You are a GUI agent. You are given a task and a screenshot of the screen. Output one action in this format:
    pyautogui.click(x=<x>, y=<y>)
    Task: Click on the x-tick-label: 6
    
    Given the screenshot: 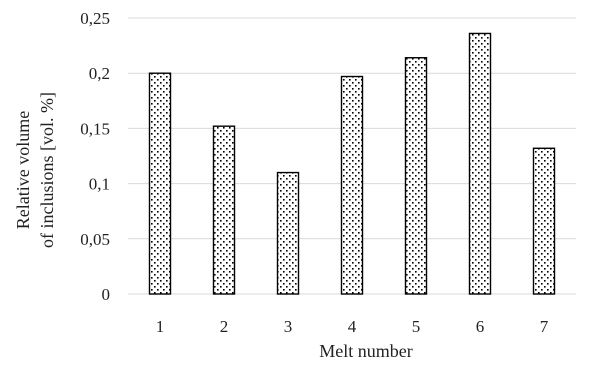 What is the action you would take?
    pyautogui.click(x=480, y=326)
    